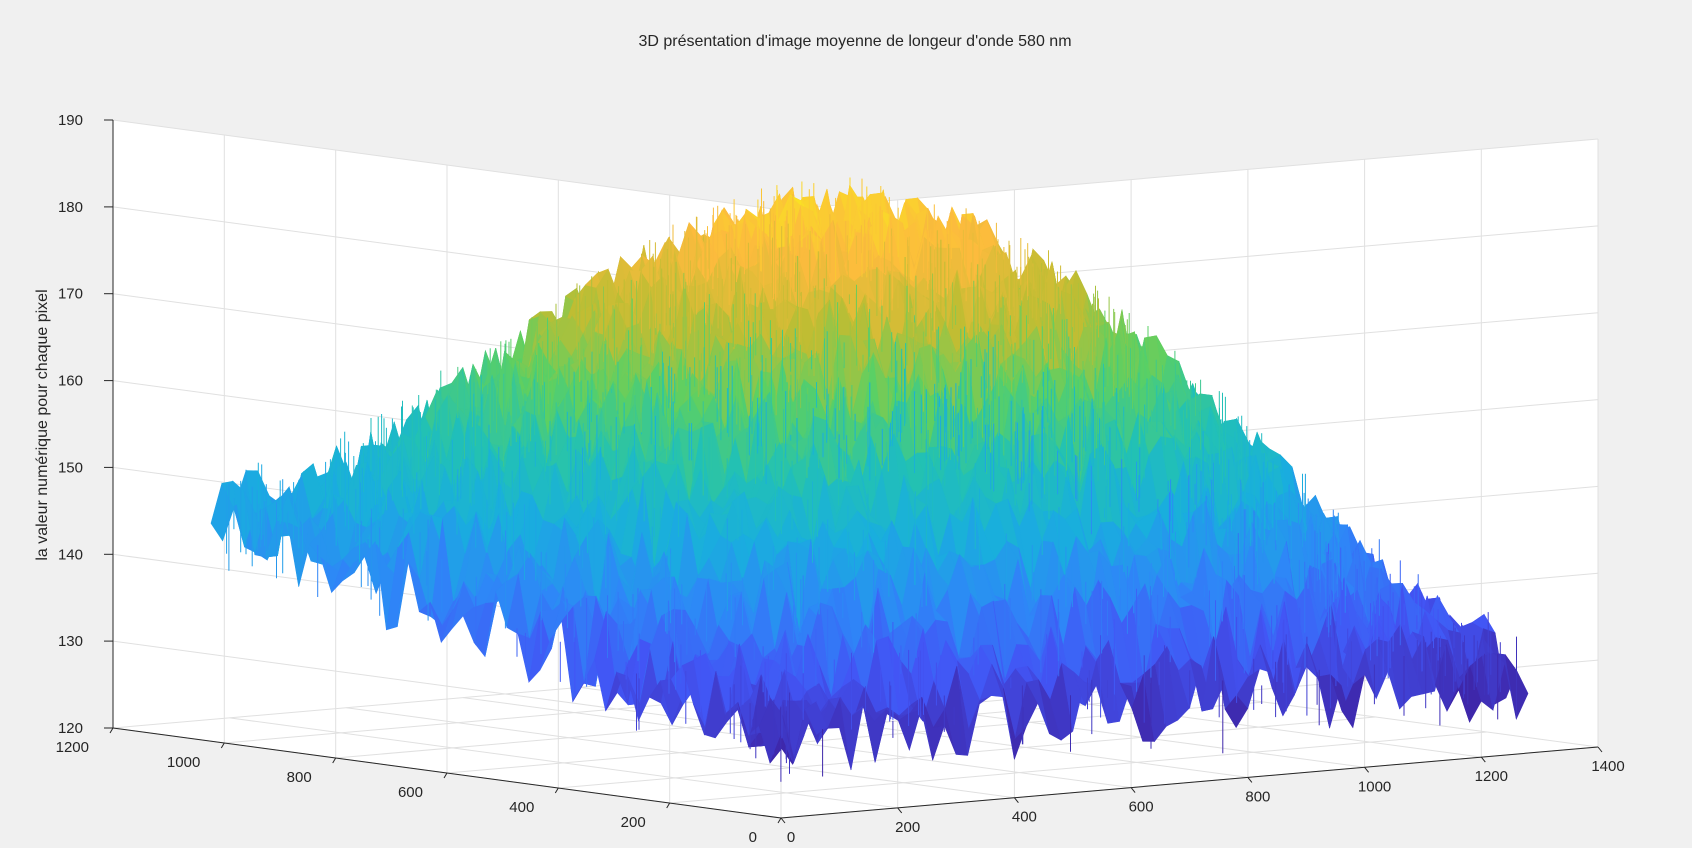  Describe the element at coordinates (70, 467) in the screenshot. I see `z-tick-label: 150` at that location.